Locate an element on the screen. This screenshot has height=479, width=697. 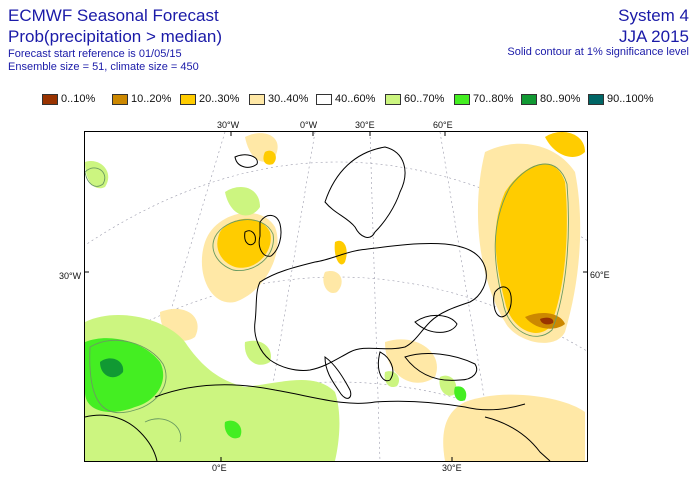
lon-label-top: 60°E is located at coordinates (443, 125).